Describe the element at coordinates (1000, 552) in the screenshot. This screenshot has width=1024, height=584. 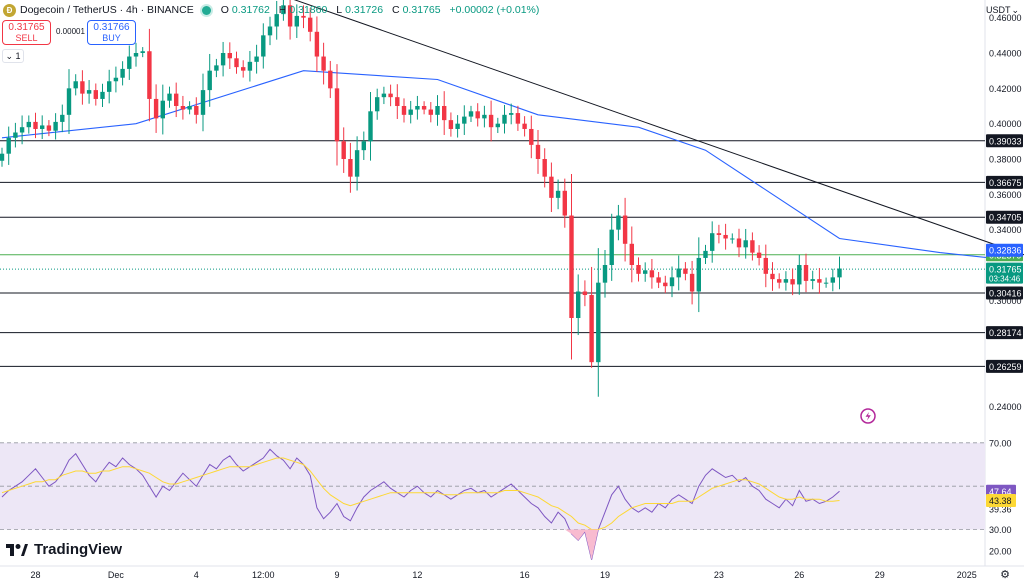
I see `rsi-tick-label: 20.00` at that location.